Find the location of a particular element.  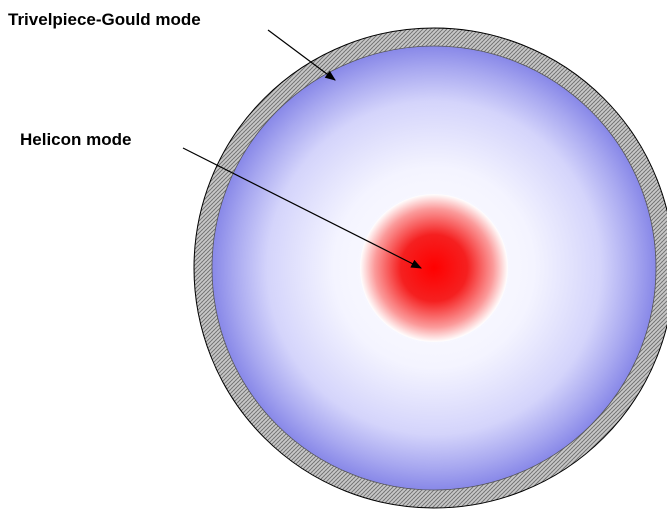

tg-arrow is located at coordinates (301, 55).